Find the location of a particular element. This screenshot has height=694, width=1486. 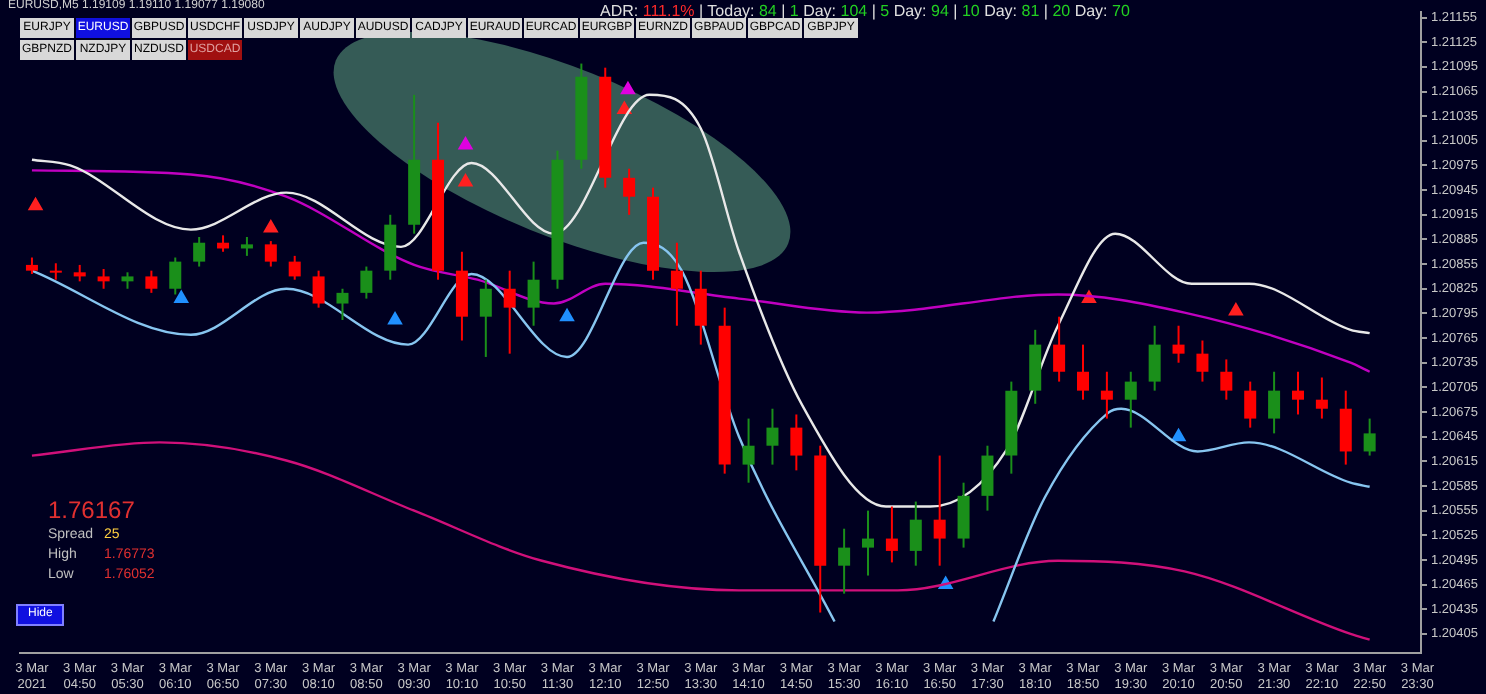

annotation: 1.76167 is located at coordinates (91, 510).